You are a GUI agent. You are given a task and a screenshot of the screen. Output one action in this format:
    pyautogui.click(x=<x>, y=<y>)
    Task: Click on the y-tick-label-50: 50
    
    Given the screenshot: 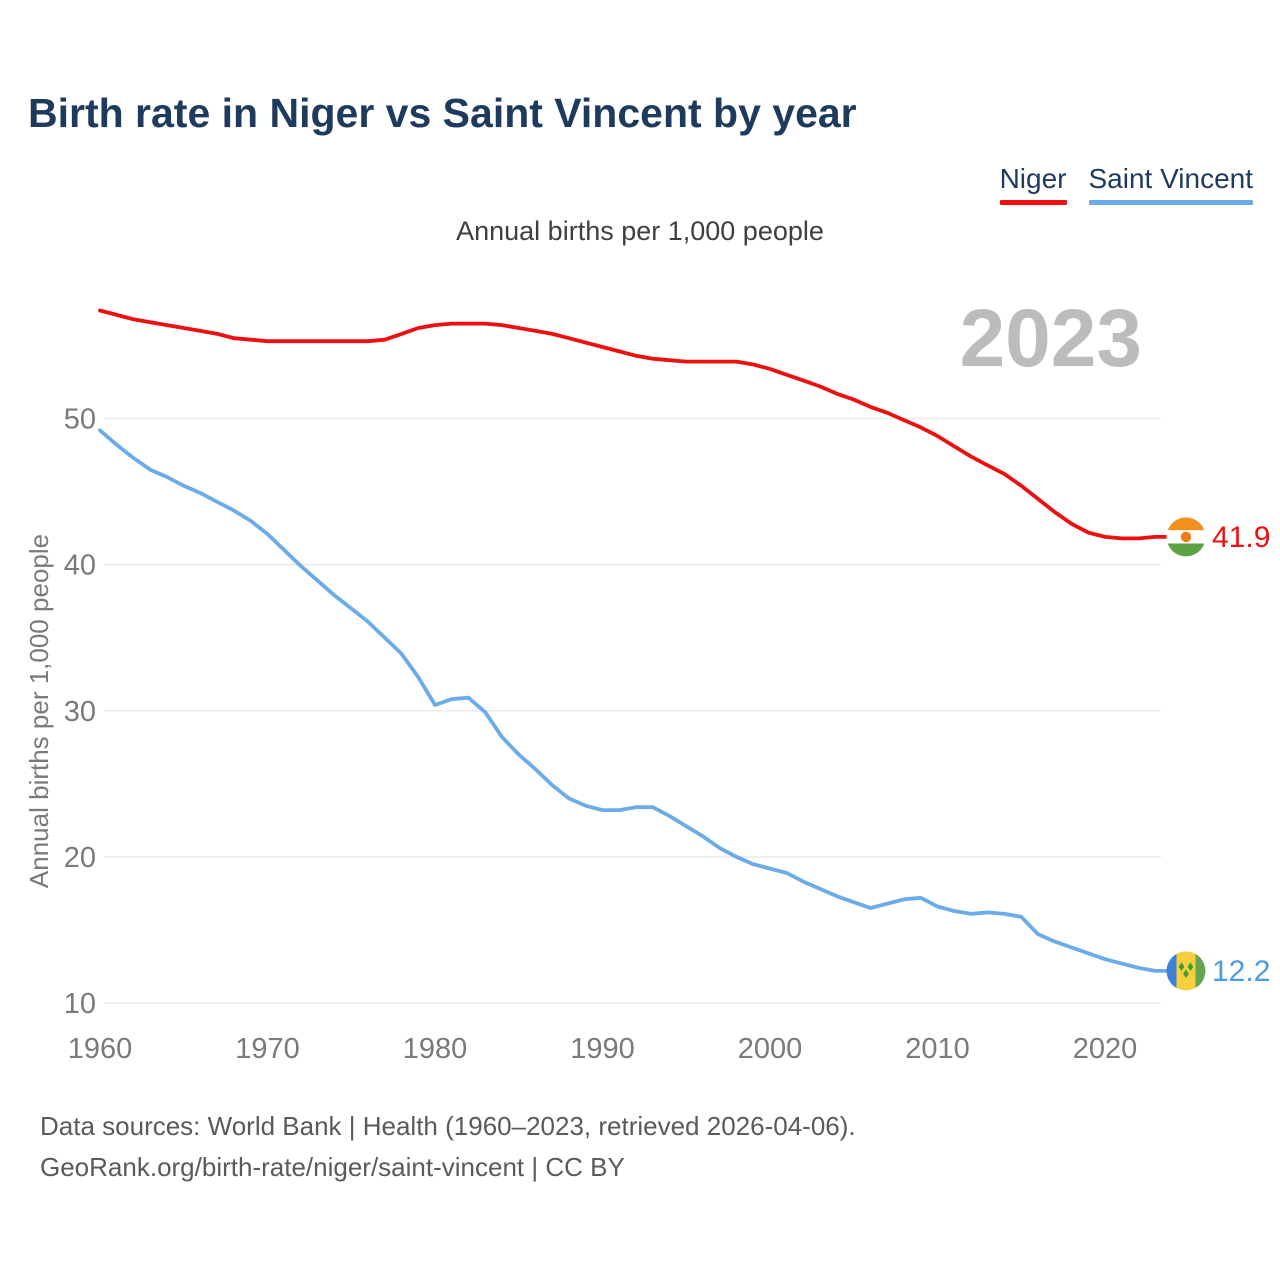 What is the action you would take?
    pyautogui.click(x=80, y=420)
    